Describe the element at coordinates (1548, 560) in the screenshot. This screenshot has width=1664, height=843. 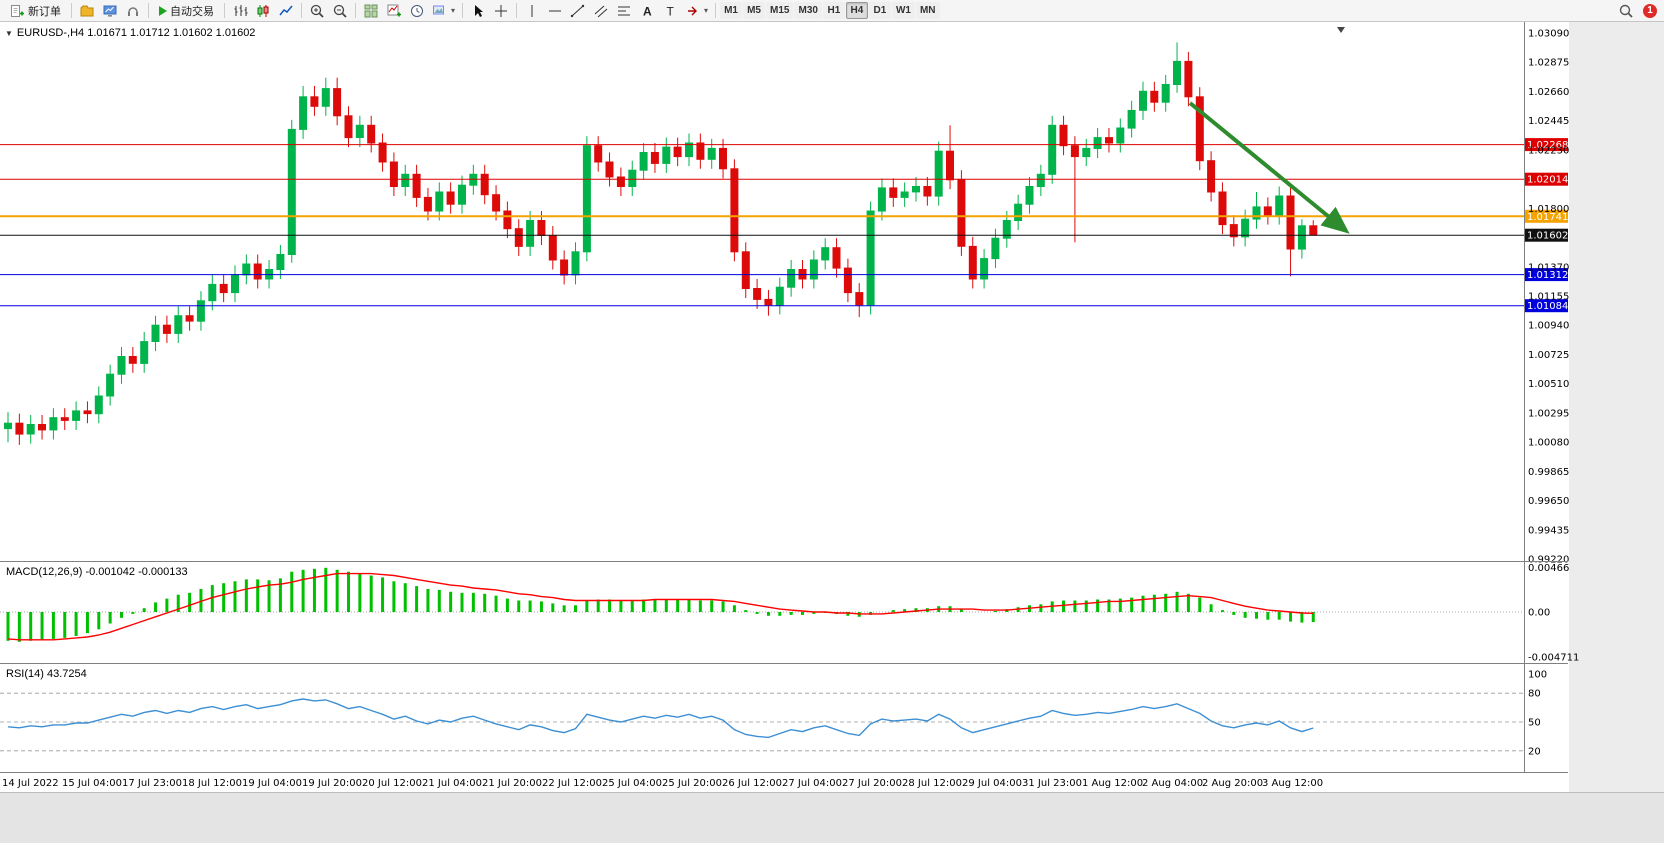
I see `svg-text: 0.99220` at that location.